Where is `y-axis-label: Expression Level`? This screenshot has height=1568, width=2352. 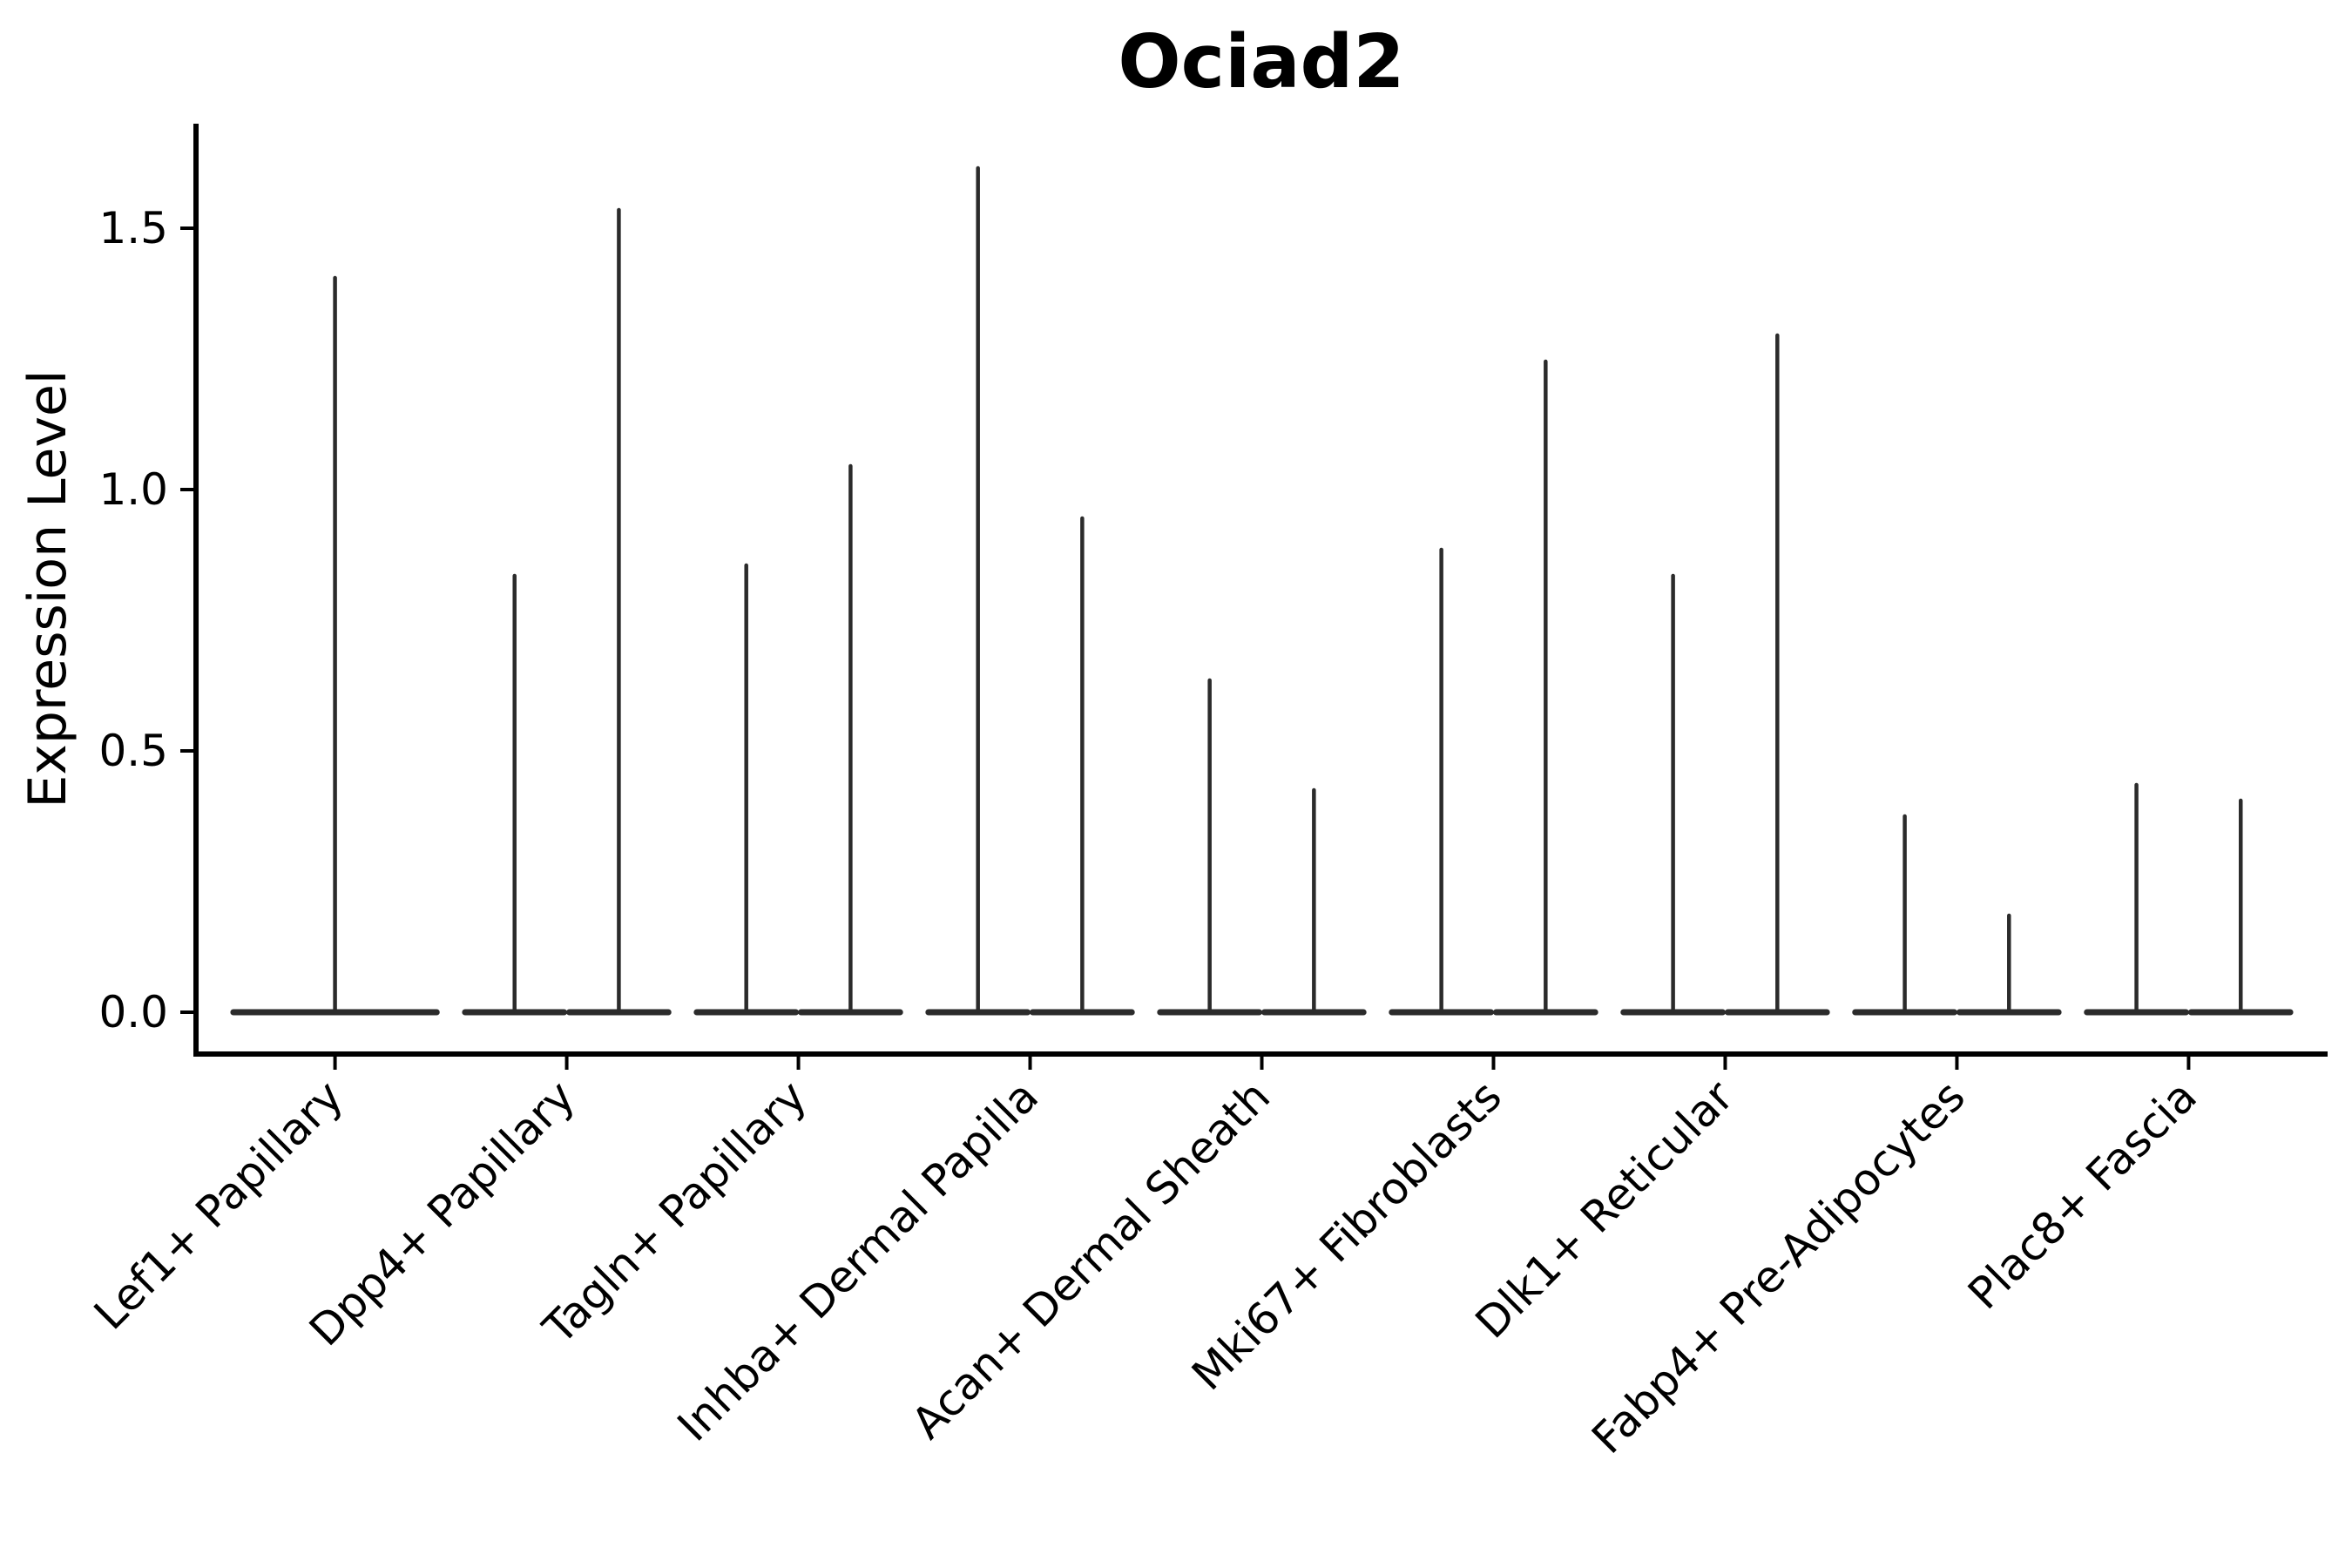 y-axis-label: Expression Level is located at coordinates (48, 588).